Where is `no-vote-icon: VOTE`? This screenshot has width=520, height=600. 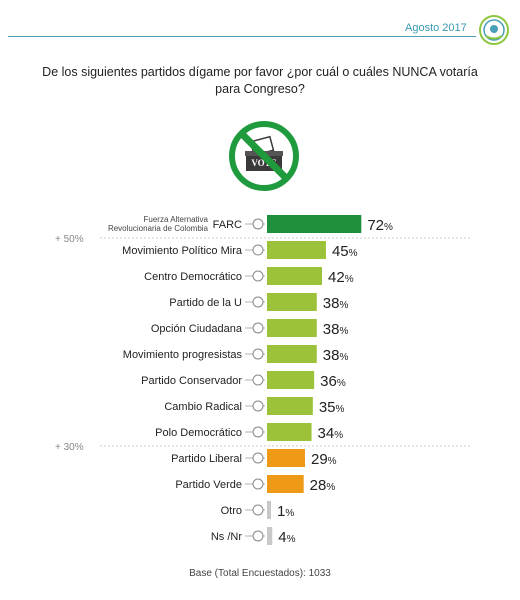
no-vote-icon: VOTE is located at coordinates (264, 156).